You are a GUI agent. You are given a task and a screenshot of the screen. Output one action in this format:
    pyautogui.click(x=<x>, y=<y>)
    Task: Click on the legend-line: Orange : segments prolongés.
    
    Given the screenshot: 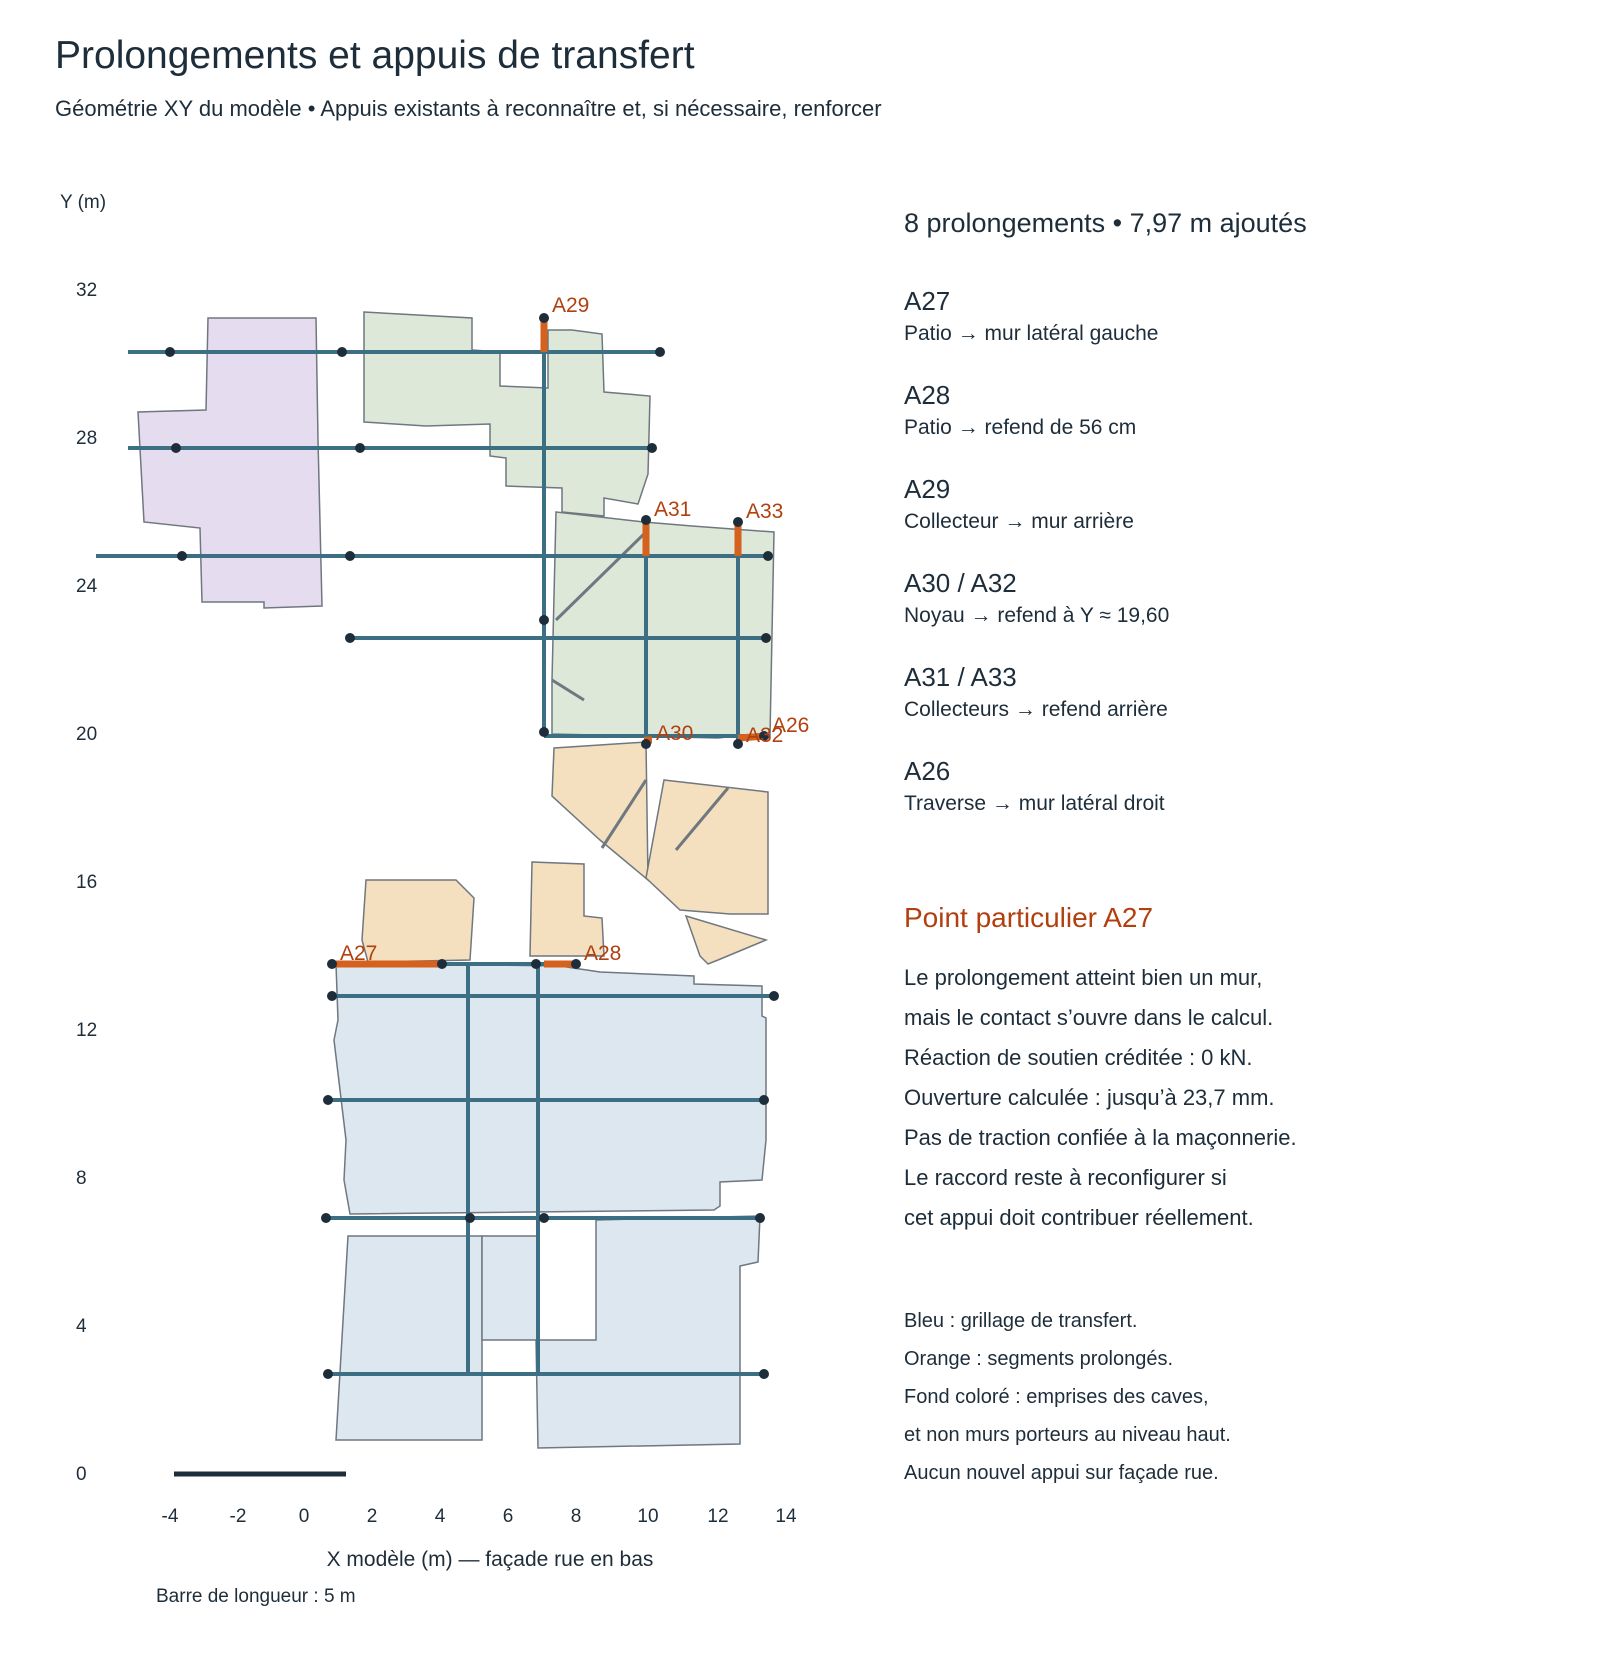 What is the action you would take?
    pyautogui.click(x=1039, y=1359)
    